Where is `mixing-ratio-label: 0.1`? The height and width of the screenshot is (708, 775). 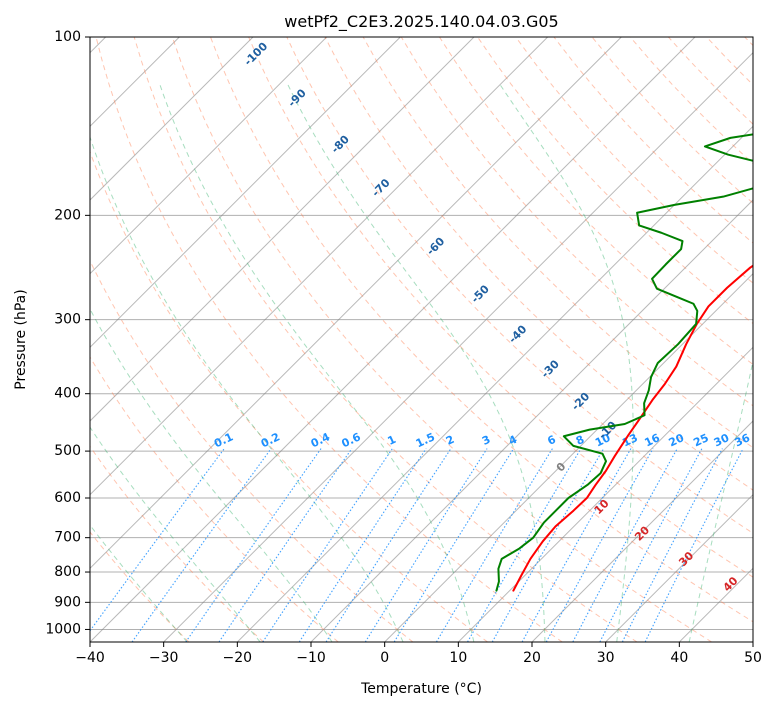 mixing-ratio-label: 0.1 is located at coordinates (223, 440).